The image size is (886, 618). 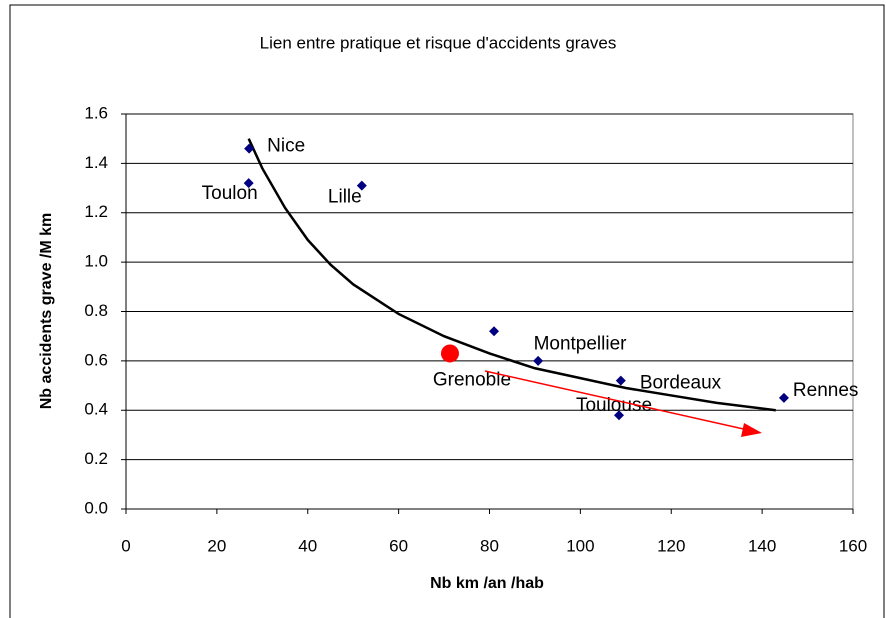 What do you see at coordinates (96, 359) in the screenshot?
I see `y-tick-label: 0.6` at bounding box center [96, 359].